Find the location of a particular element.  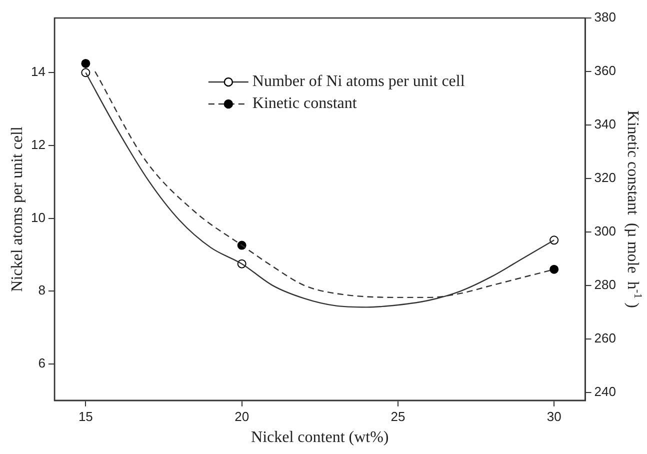

y2-tick-label: 280 is located at coordinates (605, 284).